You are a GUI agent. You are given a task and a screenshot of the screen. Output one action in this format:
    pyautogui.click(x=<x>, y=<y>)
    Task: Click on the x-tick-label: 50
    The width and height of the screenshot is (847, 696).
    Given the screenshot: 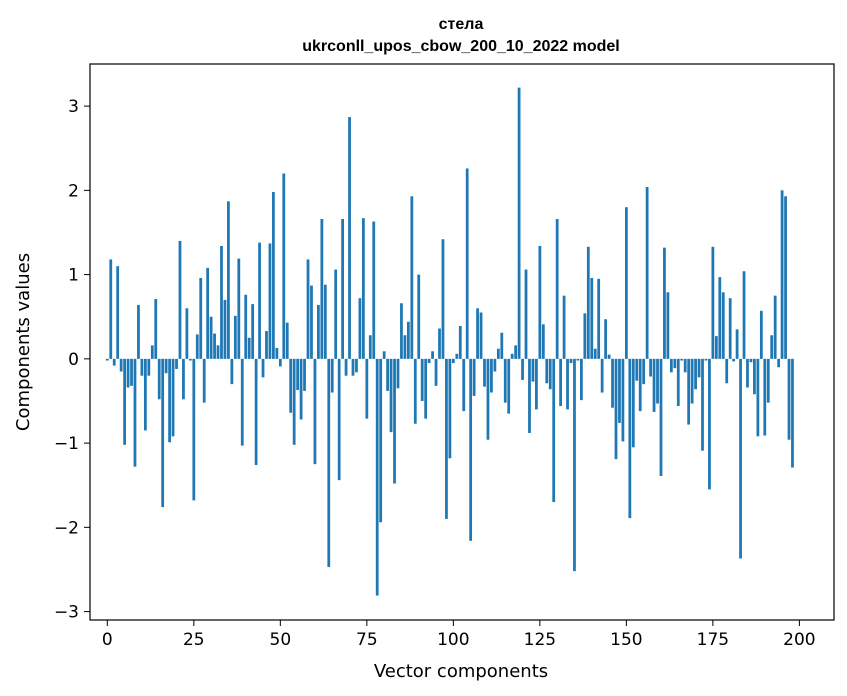 What is the action you would take?
    pyautogui.click(x=281, y=640)
    